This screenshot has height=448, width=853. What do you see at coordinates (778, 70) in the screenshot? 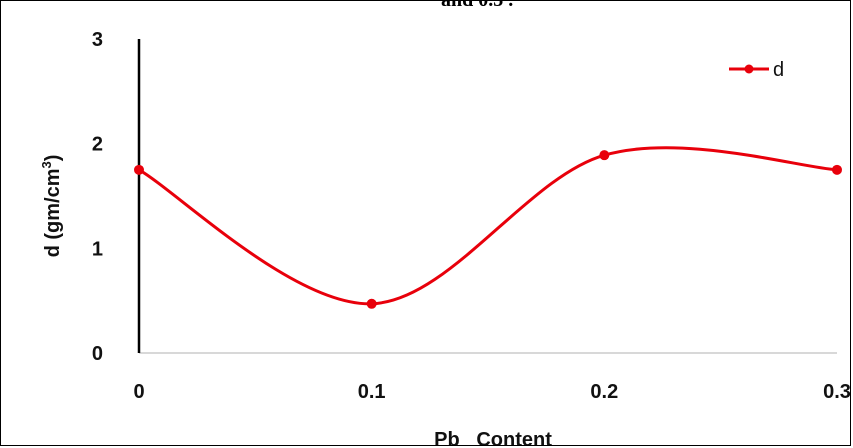
I see `legend-label: d` at bounding box center [778, 70].